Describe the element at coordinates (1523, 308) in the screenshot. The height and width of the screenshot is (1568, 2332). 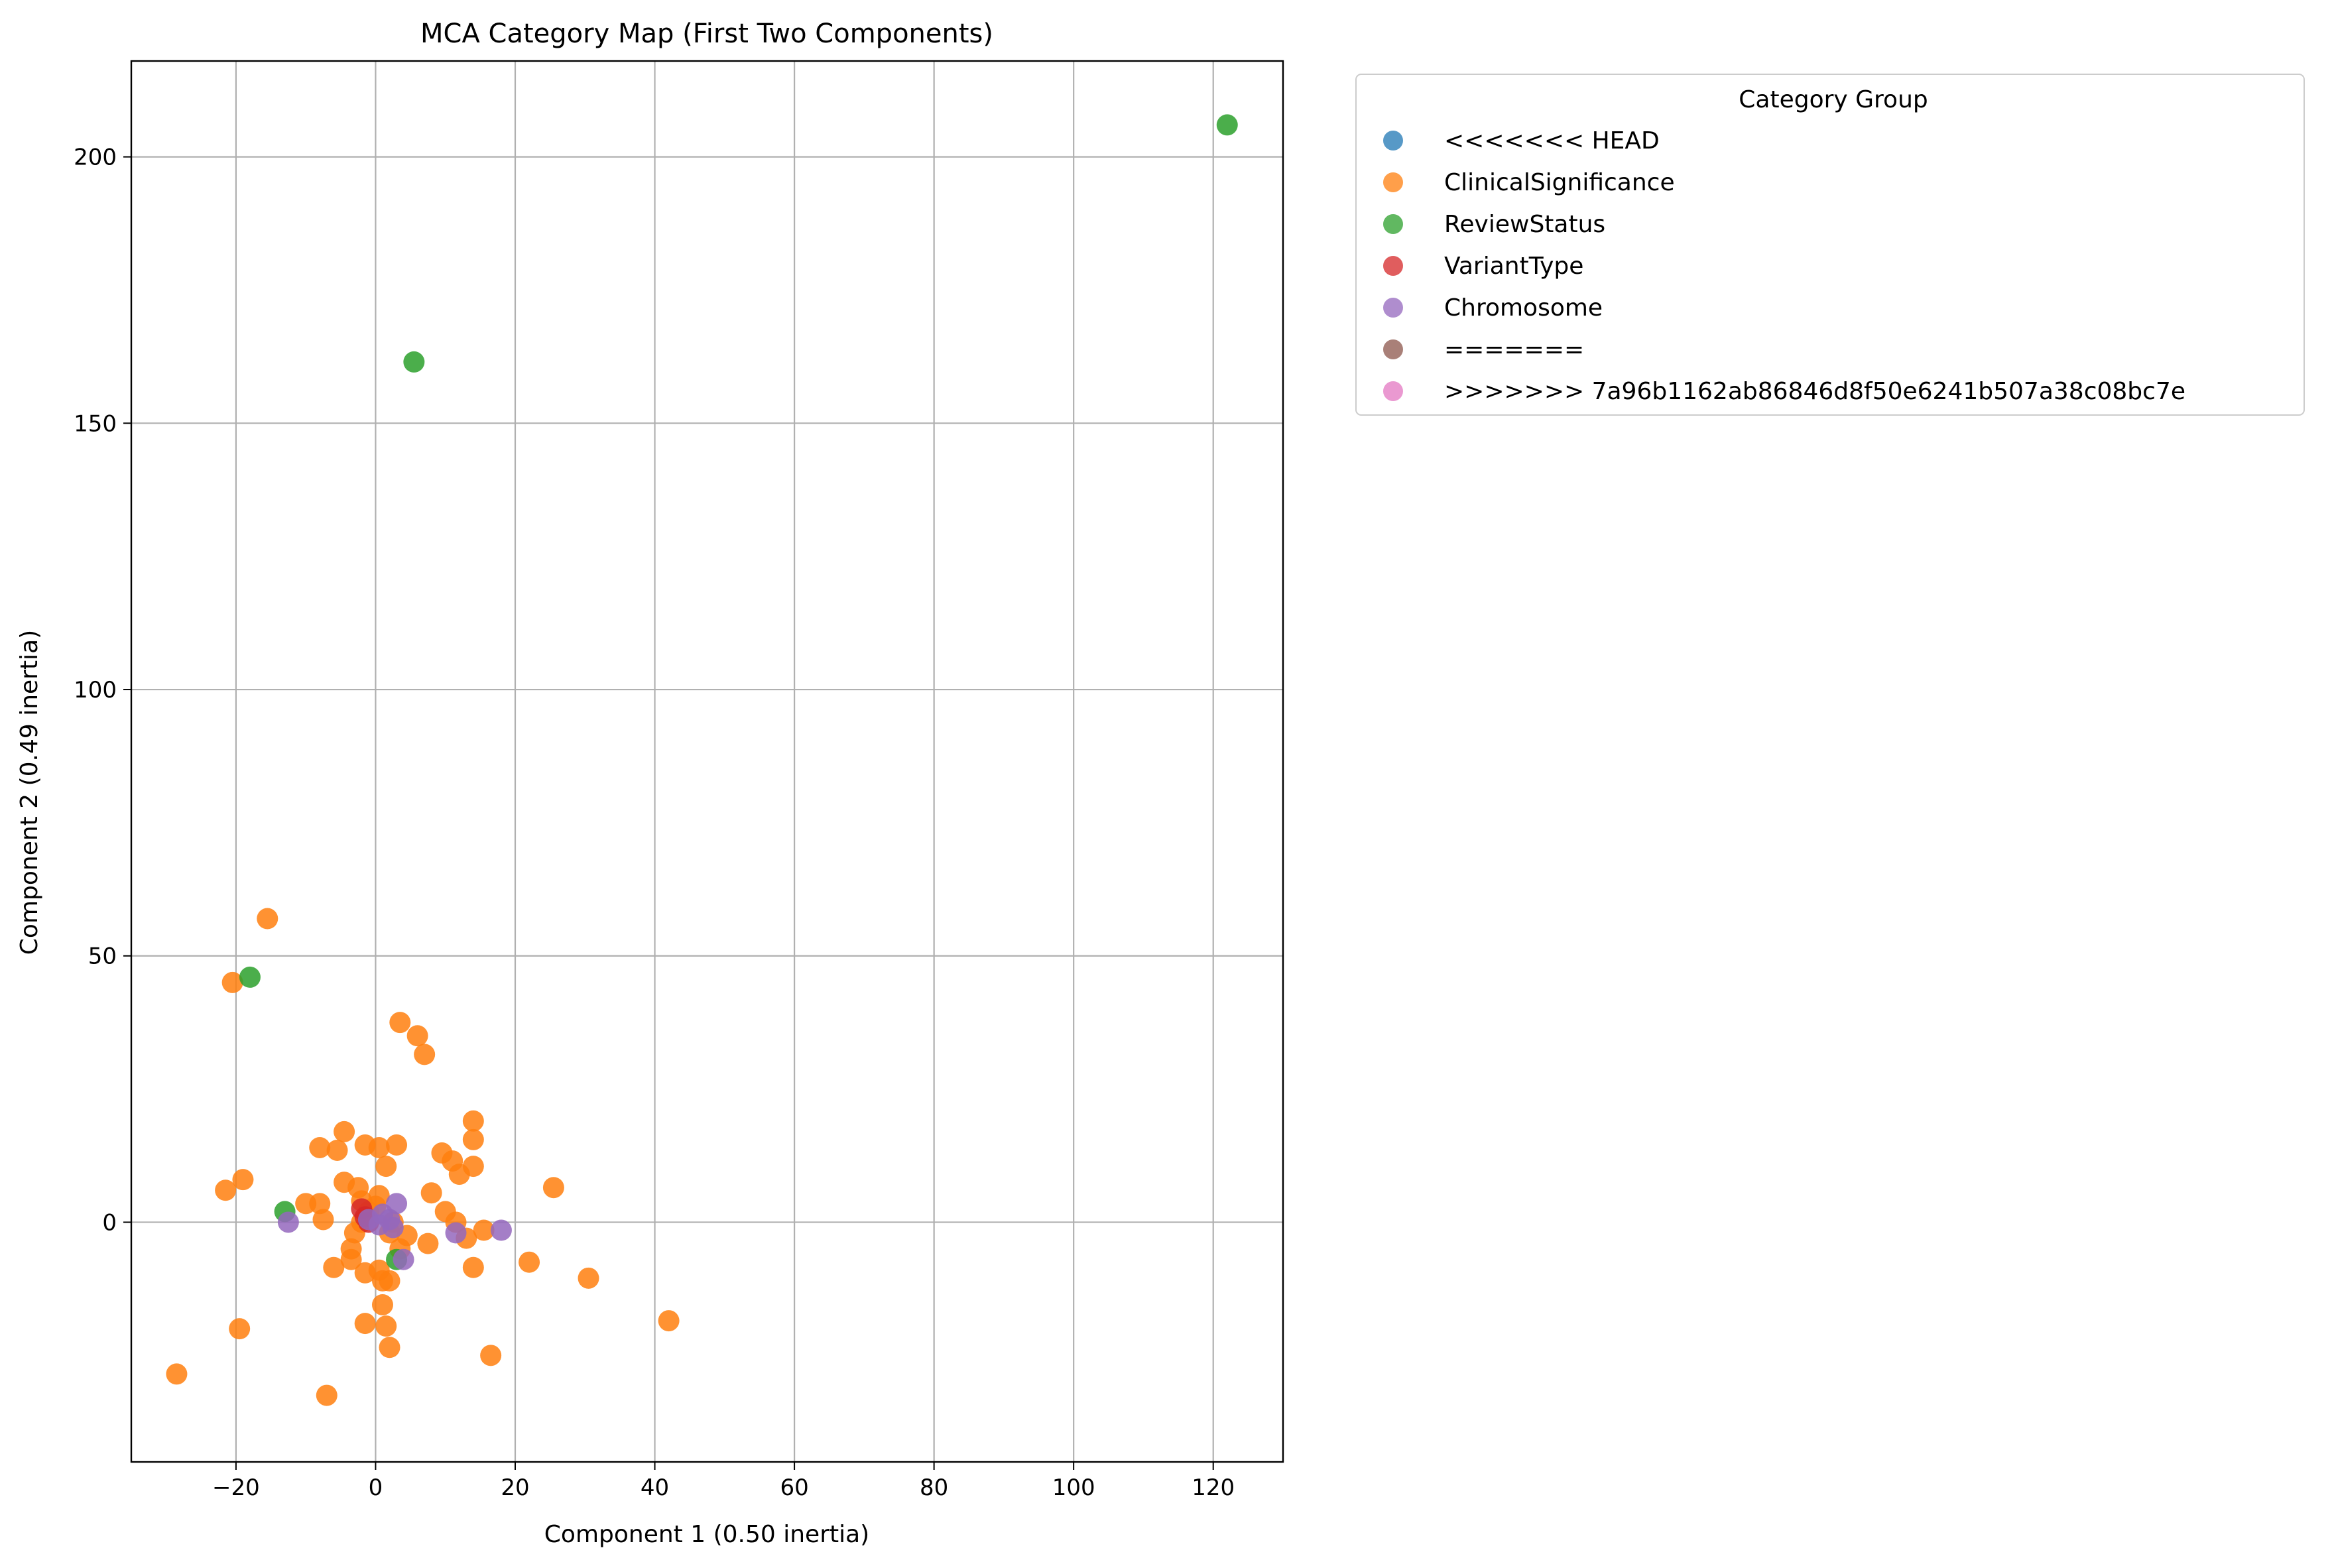
I see `legend-label: Chromosome` at that location.